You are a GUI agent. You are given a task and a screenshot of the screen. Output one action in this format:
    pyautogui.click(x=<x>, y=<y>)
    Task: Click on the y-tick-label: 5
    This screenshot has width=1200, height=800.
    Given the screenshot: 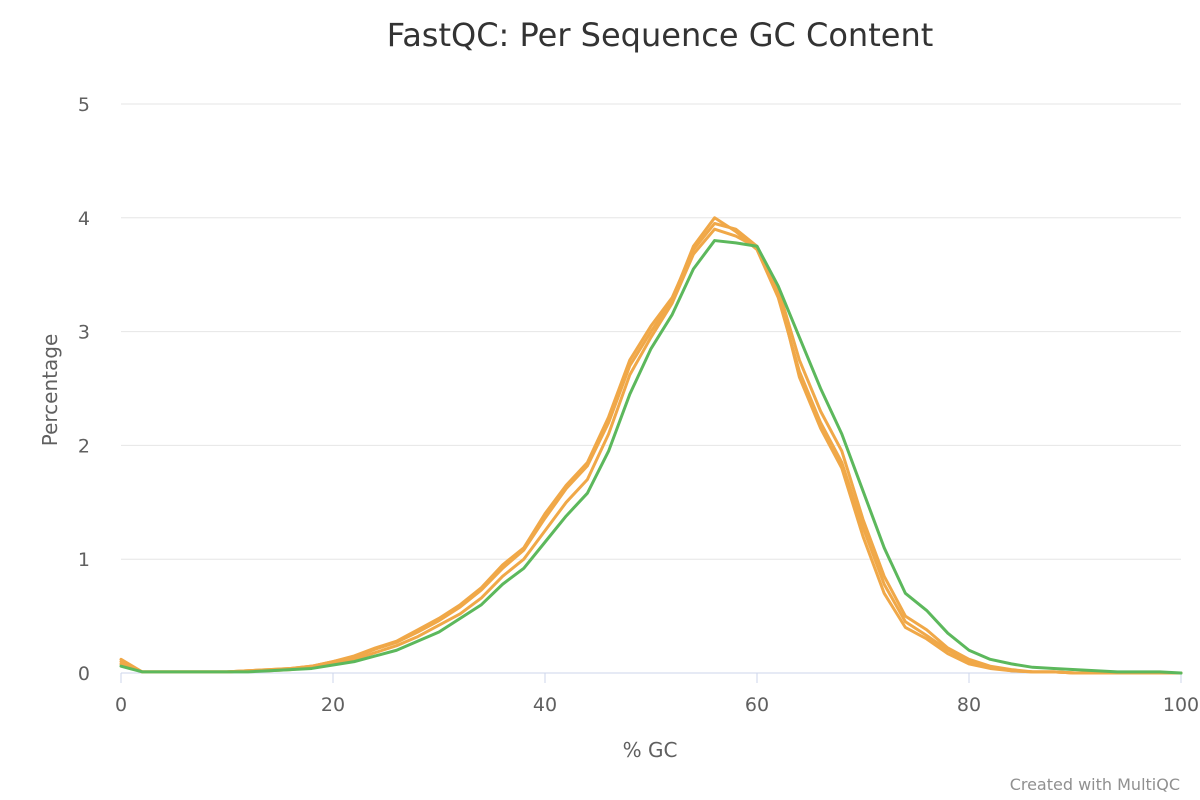 What is the action you would take?
    pyautogui.click(x=84, y=105)
    